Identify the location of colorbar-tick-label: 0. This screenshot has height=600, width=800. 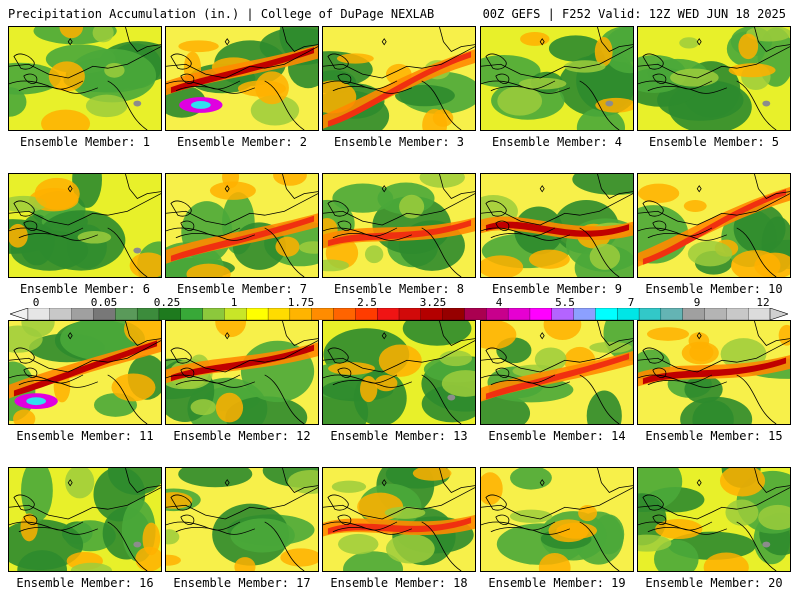
(36, 302).